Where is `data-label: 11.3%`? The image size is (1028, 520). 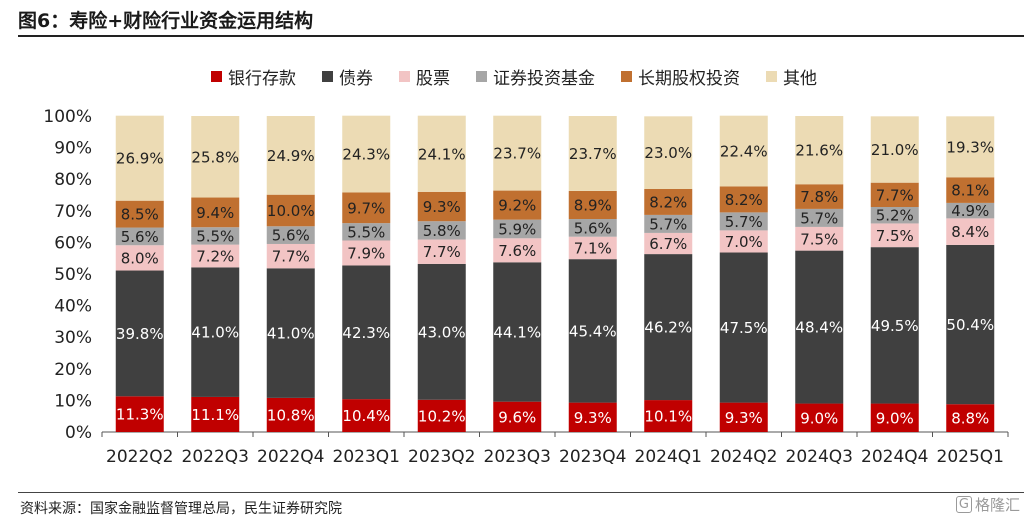
data-label: 11.3% is located at coordinates (140, 415).